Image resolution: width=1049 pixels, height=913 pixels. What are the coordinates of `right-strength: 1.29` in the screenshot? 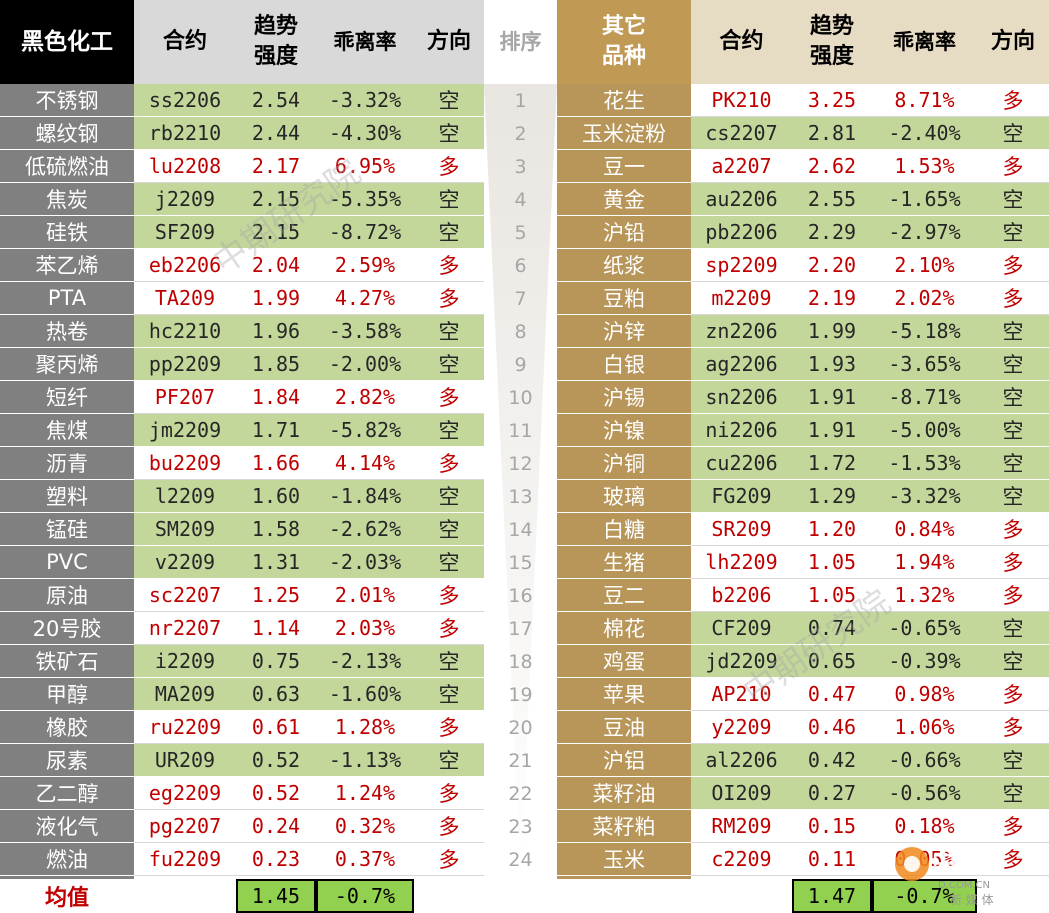 It's located at (832, 496).